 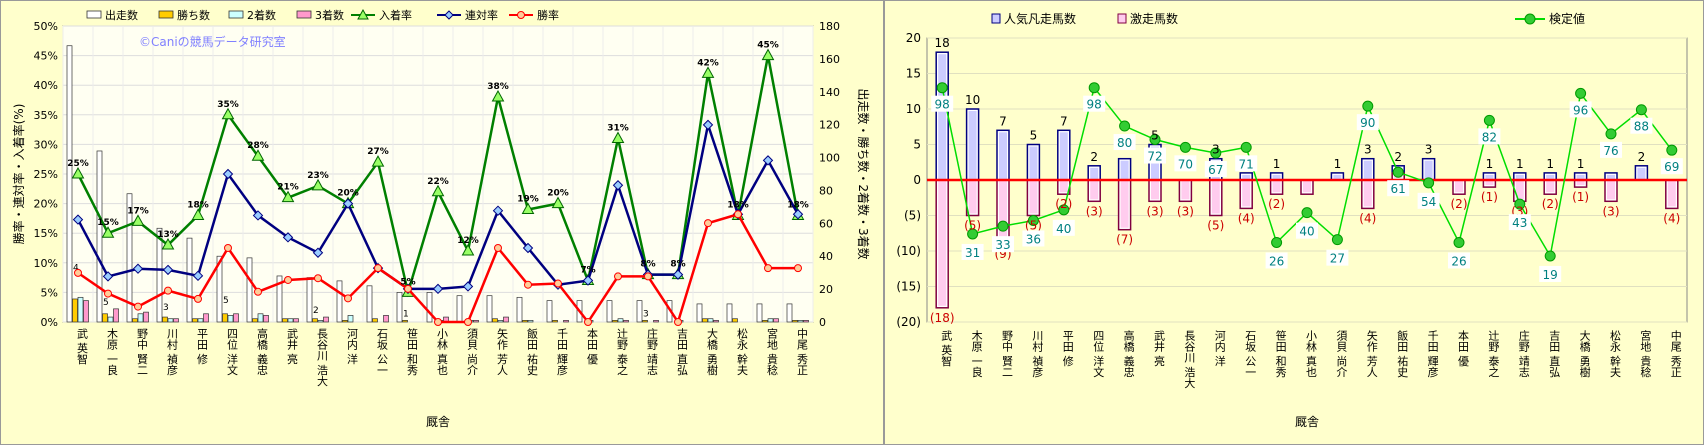 What do you see at coordinates (530, 321) in the screenshot?
I see `bar-2着数-15` at bounding box center [530, 321].